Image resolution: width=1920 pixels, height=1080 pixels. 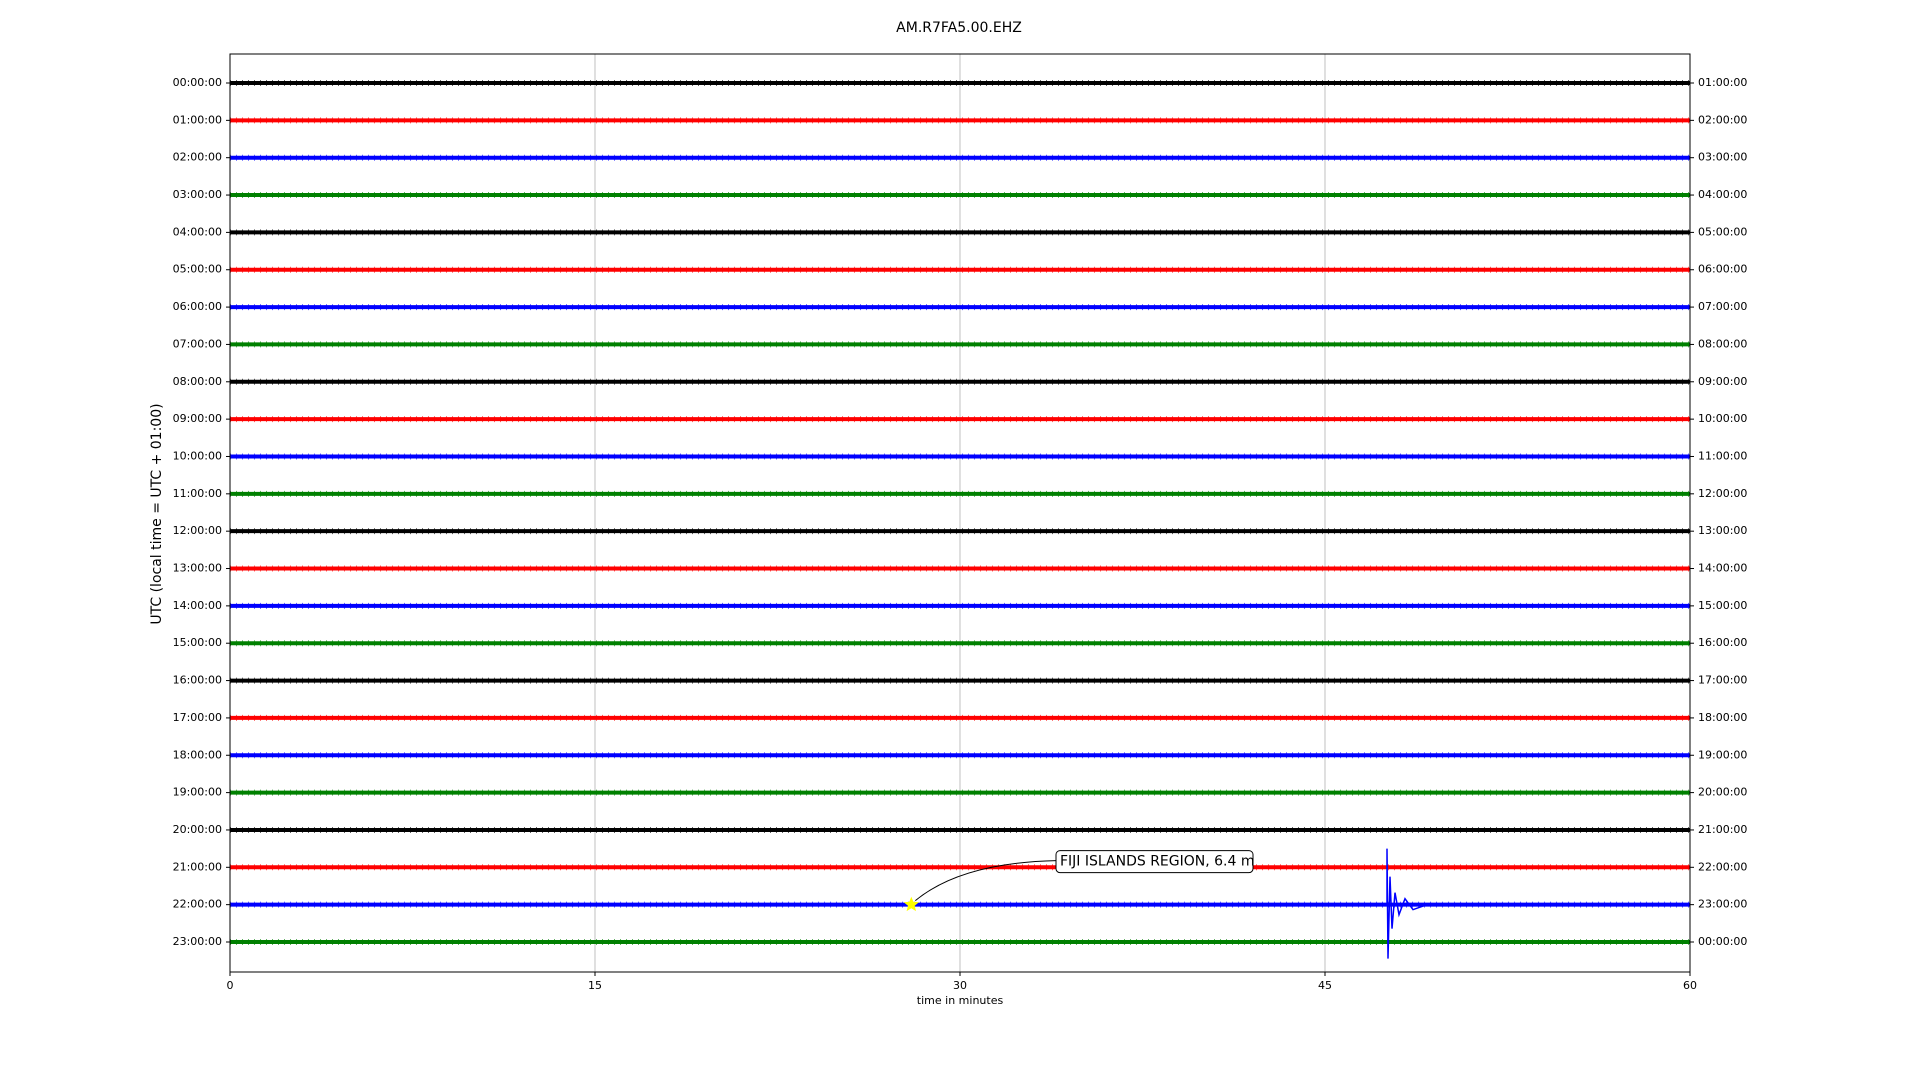 What do you see at coordinates (197, 904) in the screenshot?
I see `y-tick-label: 22:00:00` at bounding box center [197, 904].